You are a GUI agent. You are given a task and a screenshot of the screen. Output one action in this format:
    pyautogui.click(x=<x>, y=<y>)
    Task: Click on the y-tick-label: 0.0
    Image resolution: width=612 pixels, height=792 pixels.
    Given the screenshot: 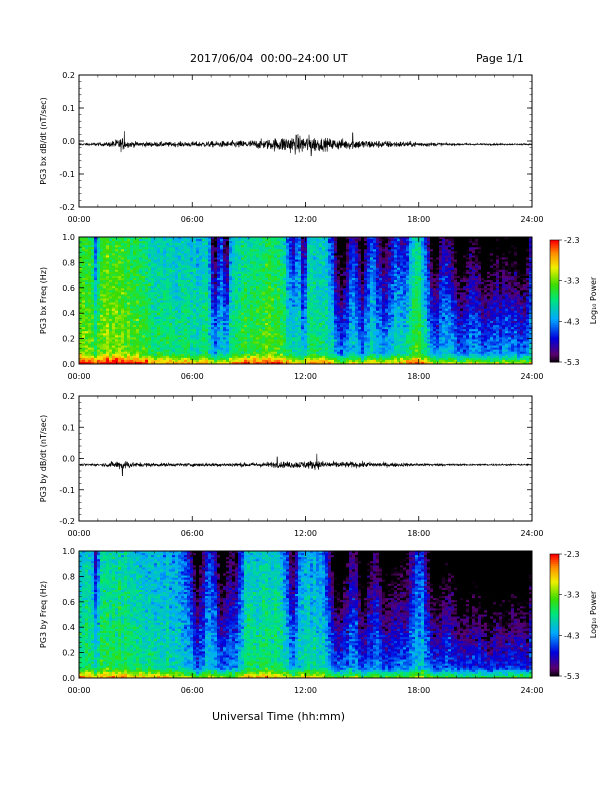 What is the action you would take?
    pyautogui.click(x=68, y=141)
    